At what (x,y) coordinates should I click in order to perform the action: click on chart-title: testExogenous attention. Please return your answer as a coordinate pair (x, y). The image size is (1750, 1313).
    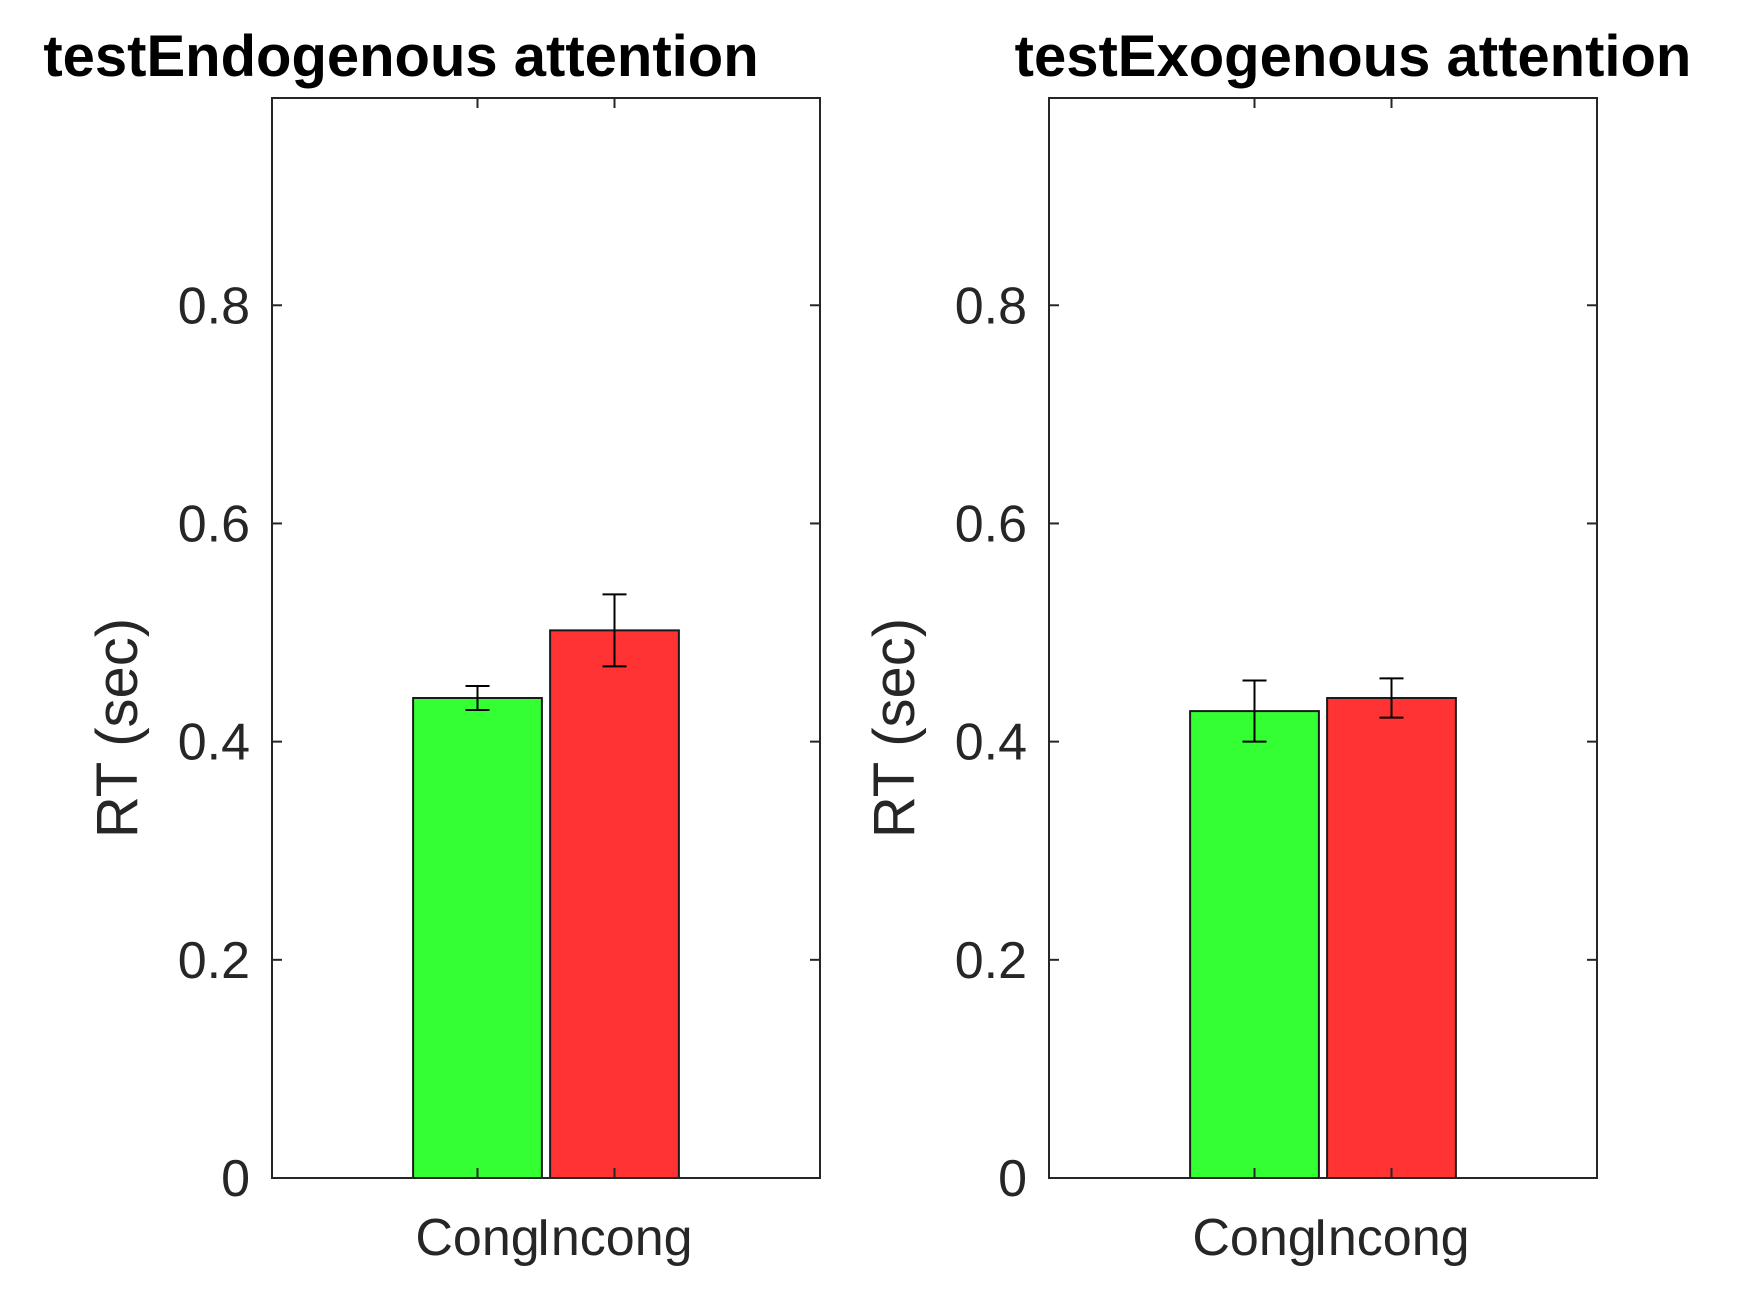
    Looking at the image, I should click on (1353, 56).